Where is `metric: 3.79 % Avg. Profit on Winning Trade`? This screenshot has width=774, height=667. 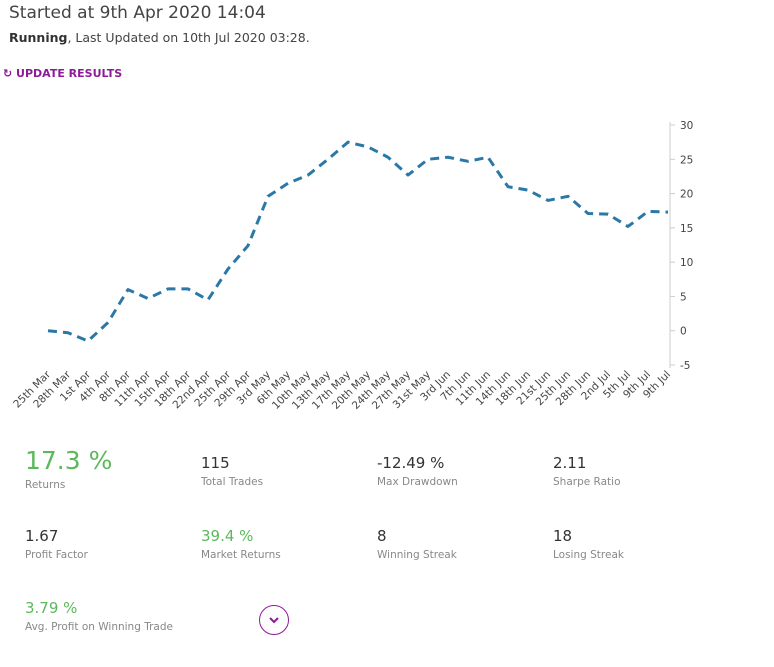
metric: 3.79 % Avg. Profit on Winning Trade is located at coordinates (110, 616).